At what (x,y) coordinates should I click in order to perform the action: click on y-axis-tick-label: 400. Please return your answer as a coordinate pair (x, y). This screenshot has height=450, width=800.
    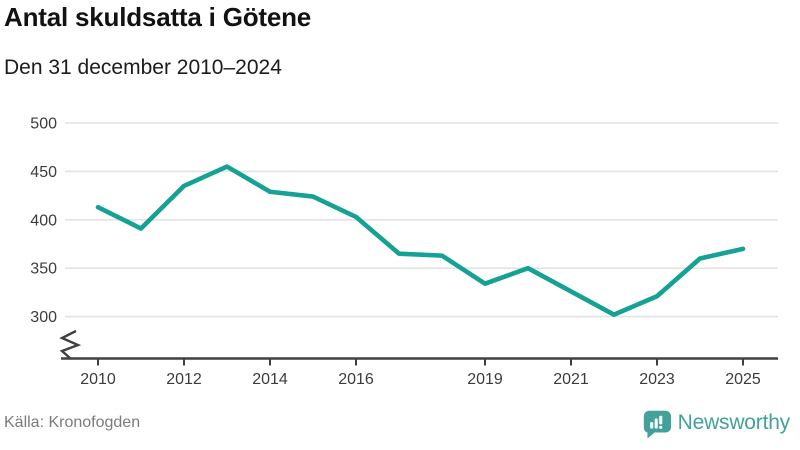
    Looking at the image, I should click on (43, 220).